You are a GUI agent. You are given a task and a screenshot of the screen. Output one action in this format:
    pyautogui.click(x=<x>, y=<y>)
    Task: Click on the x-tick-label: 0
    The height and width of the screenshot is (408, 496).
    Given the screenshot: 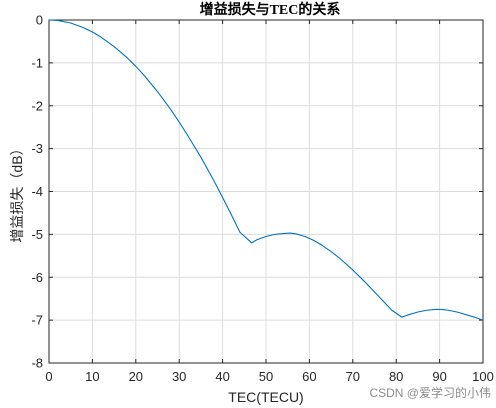 What is the action you would take?
    pyautogui.click(x=48, y=376)
    